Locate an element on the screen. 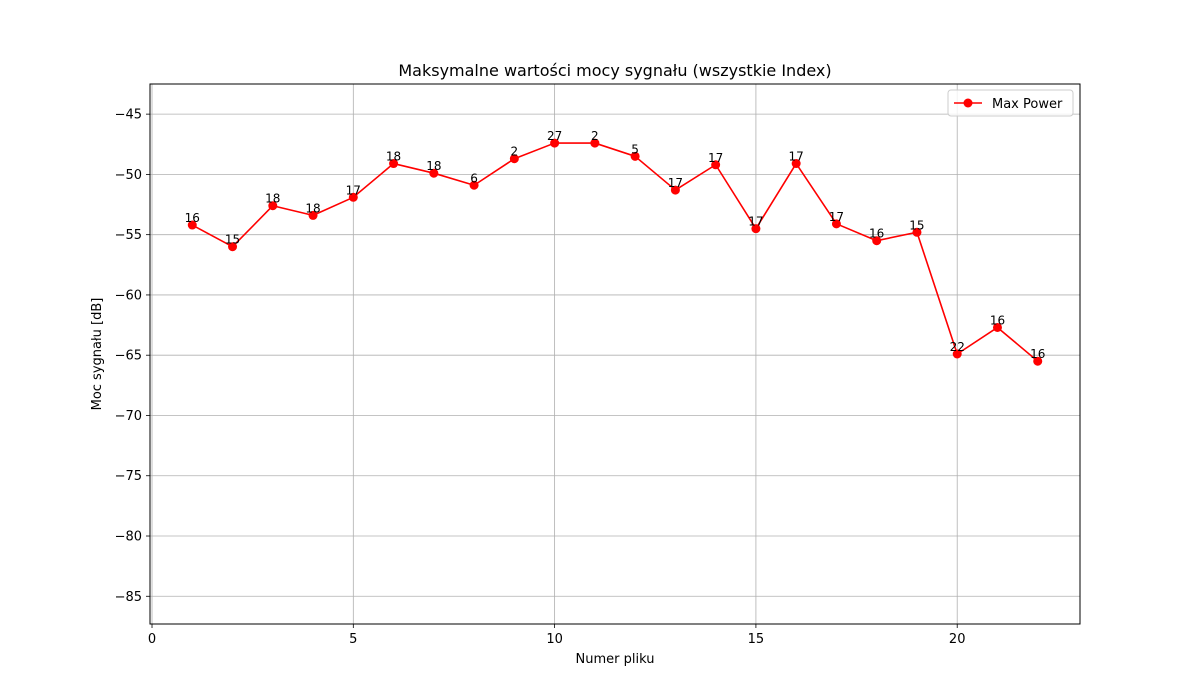  data-label: 6 is located at coordinates (474, 178).